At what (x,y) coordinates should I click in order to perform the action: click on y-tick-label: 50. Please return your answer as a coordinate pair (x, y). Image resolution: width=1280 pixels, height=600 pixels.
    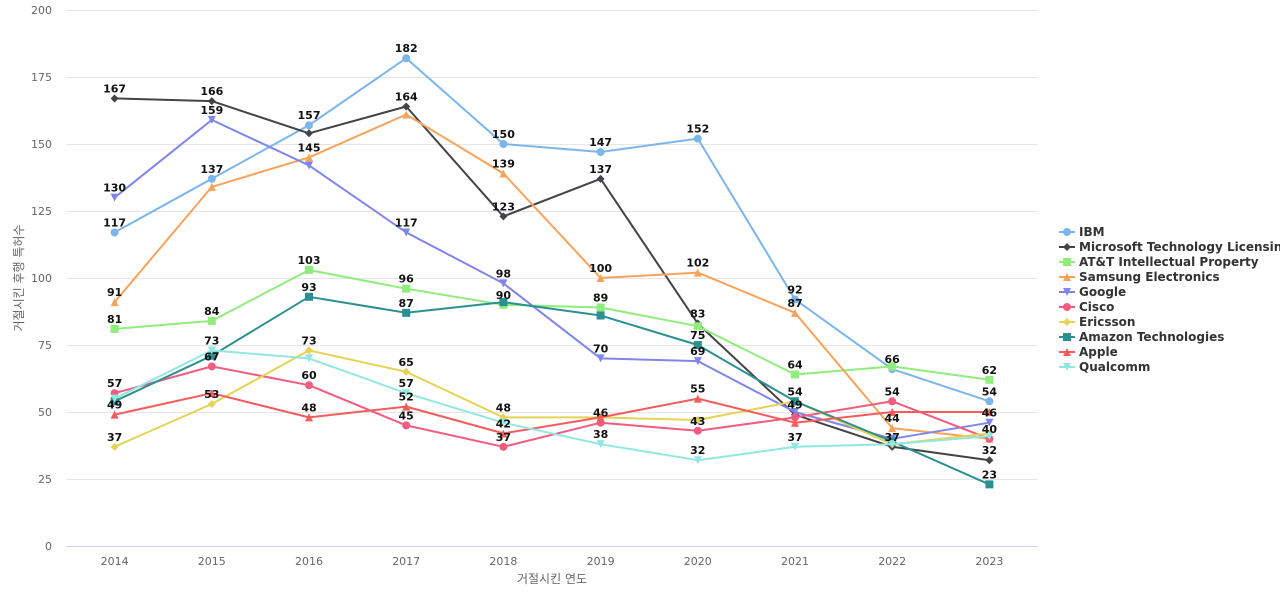
    Looking at the image, I should click on (45, 412).